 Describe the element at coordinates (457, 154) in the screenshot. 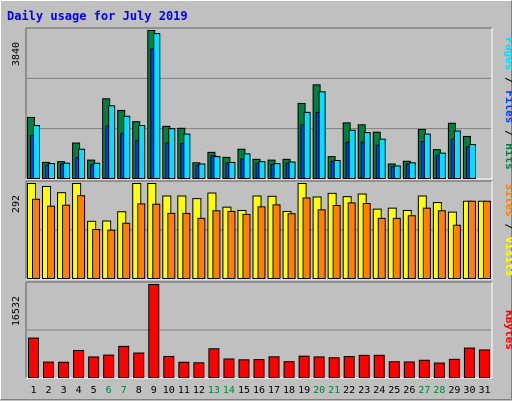

I see `bar-pages-day-29: Pages: 1250` at that location.